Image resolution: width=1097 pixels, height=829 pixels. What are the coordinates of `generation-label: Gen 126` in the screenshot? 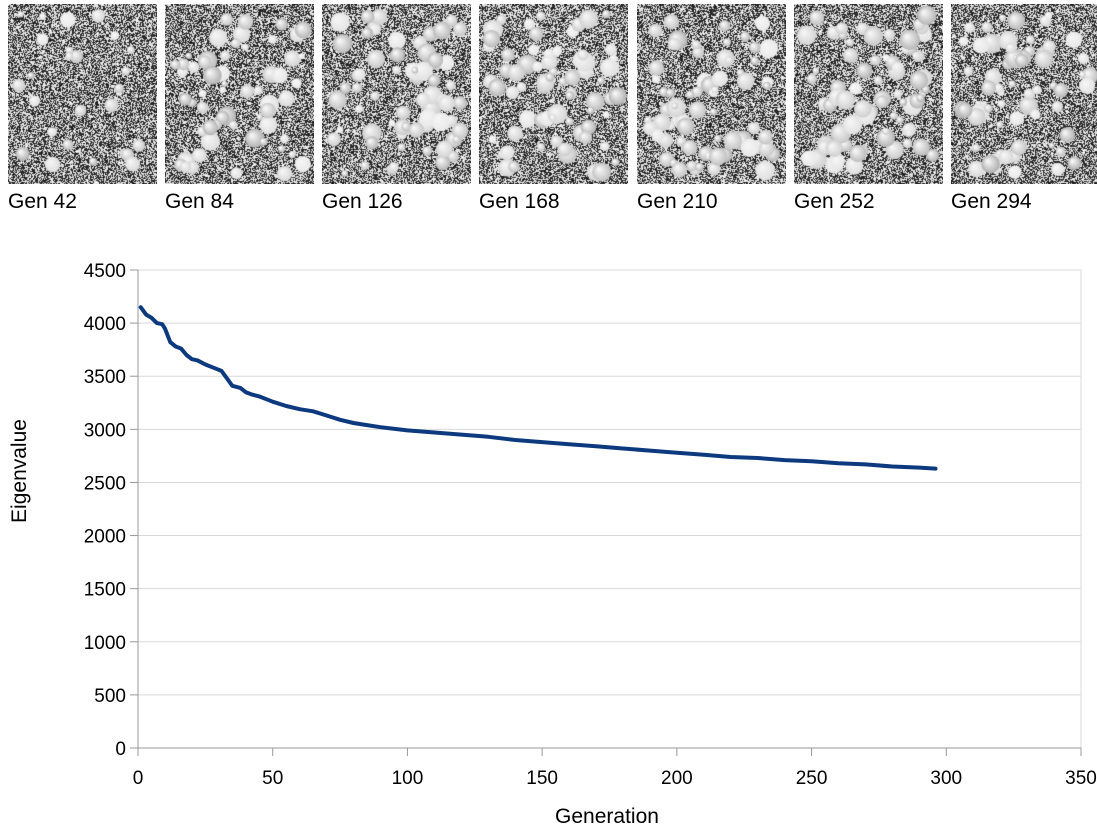 It's located at (362, 201).